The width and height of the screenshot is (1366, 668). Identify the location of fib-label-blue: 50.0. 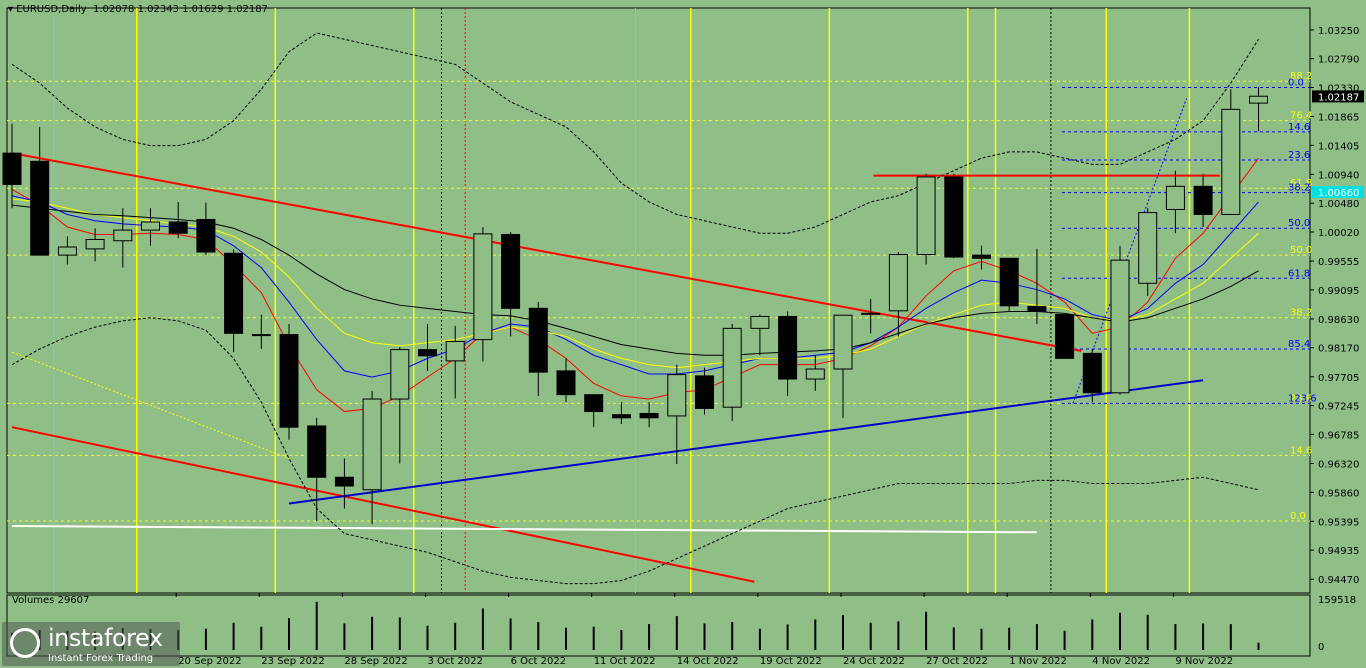
(1299, 223).